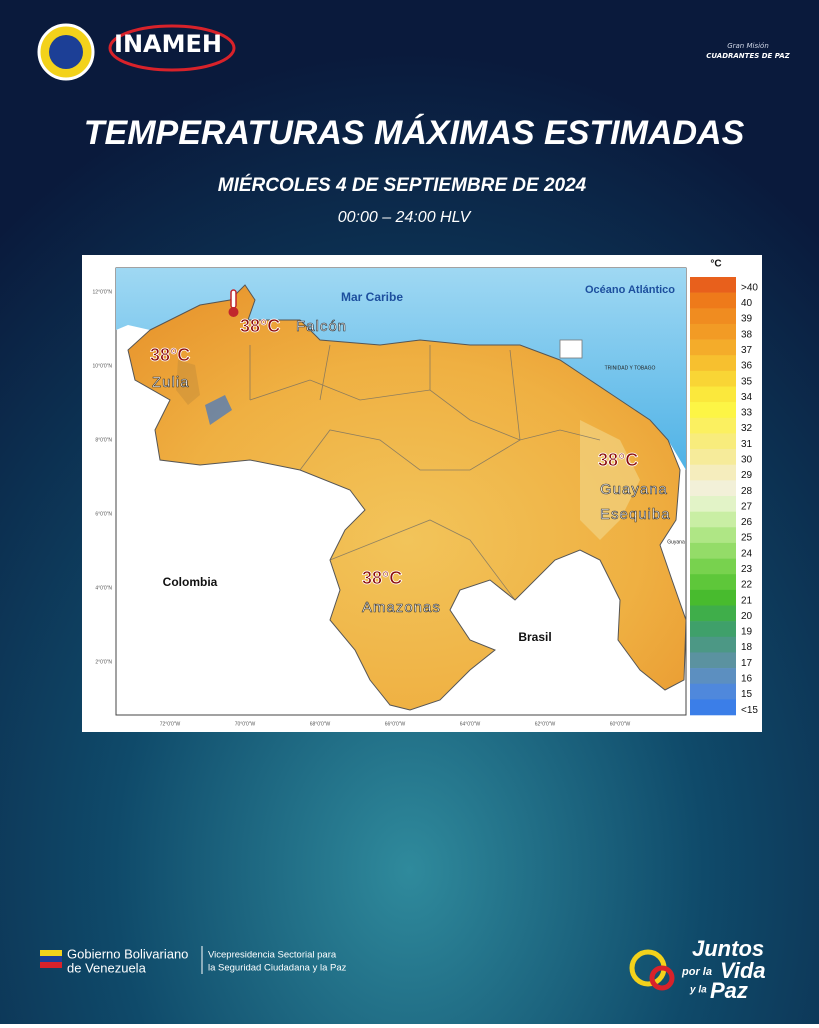 Image resolution: width=819 pixels, height=1028 pixels. Describe the element at coordinates (103, 514) in the screenshot. I see `latitude-label: 6°0'0"N` at that location.